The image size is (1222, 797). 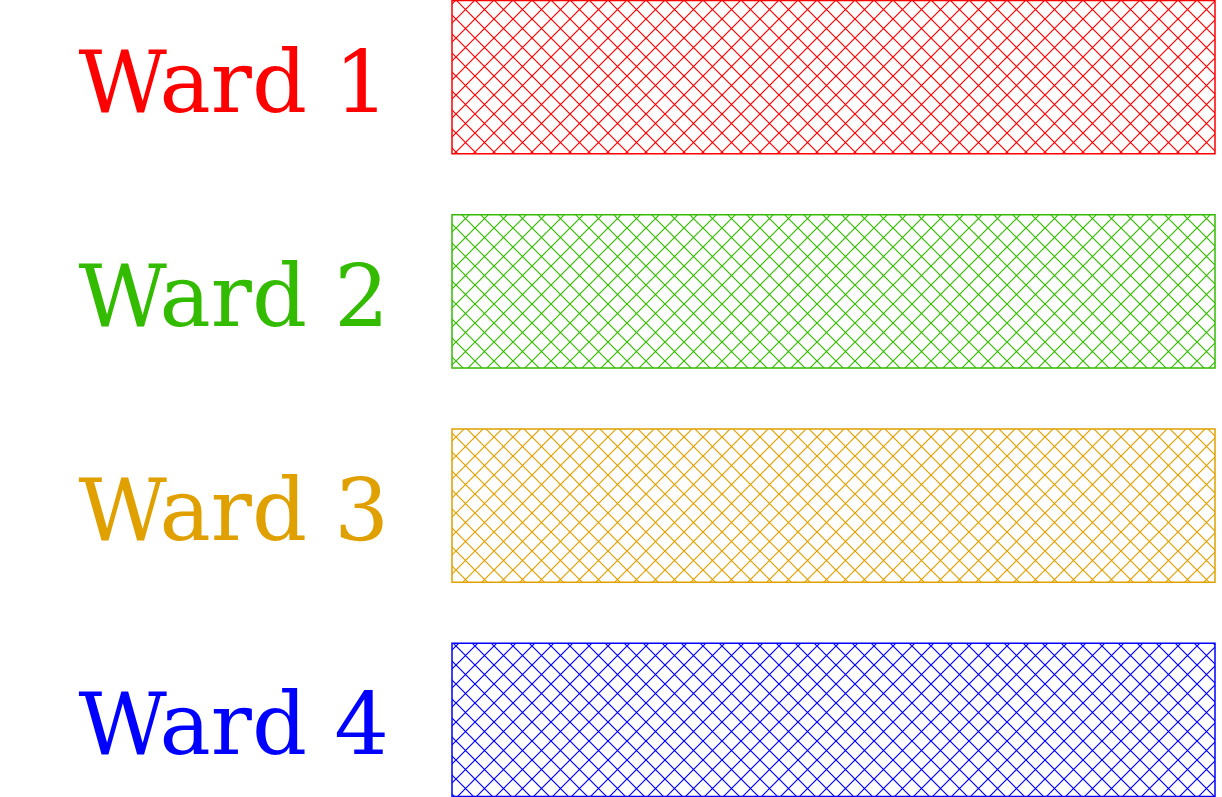 I want to click on y-tick-label: Ward 3, so click(x=233, y=510).